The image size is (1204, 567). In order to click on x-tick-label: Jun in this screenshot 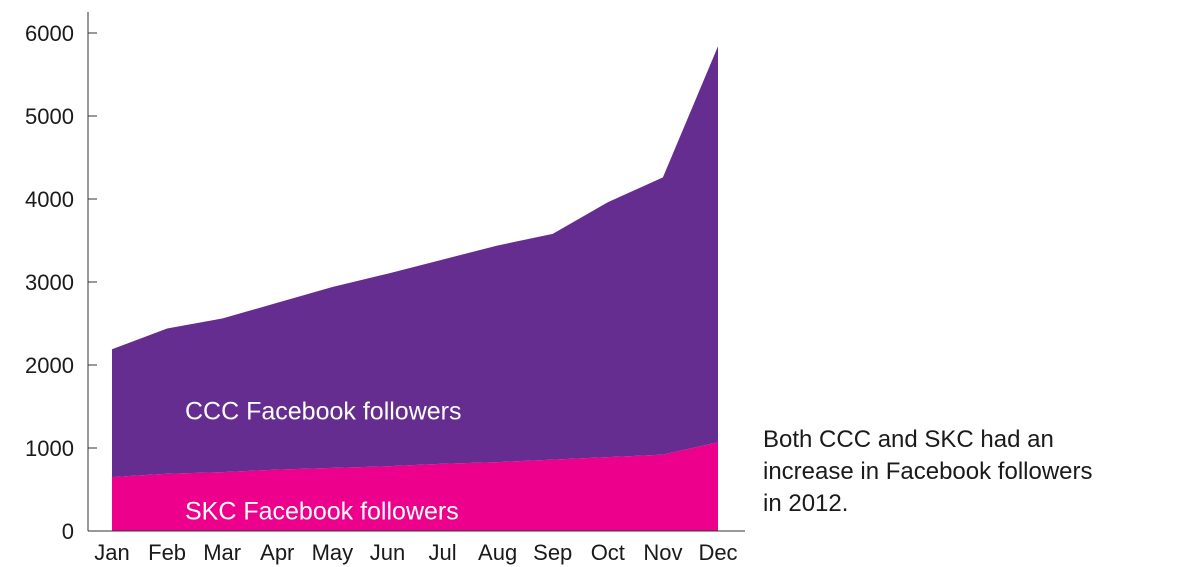, I will do `click(387, 552)`.